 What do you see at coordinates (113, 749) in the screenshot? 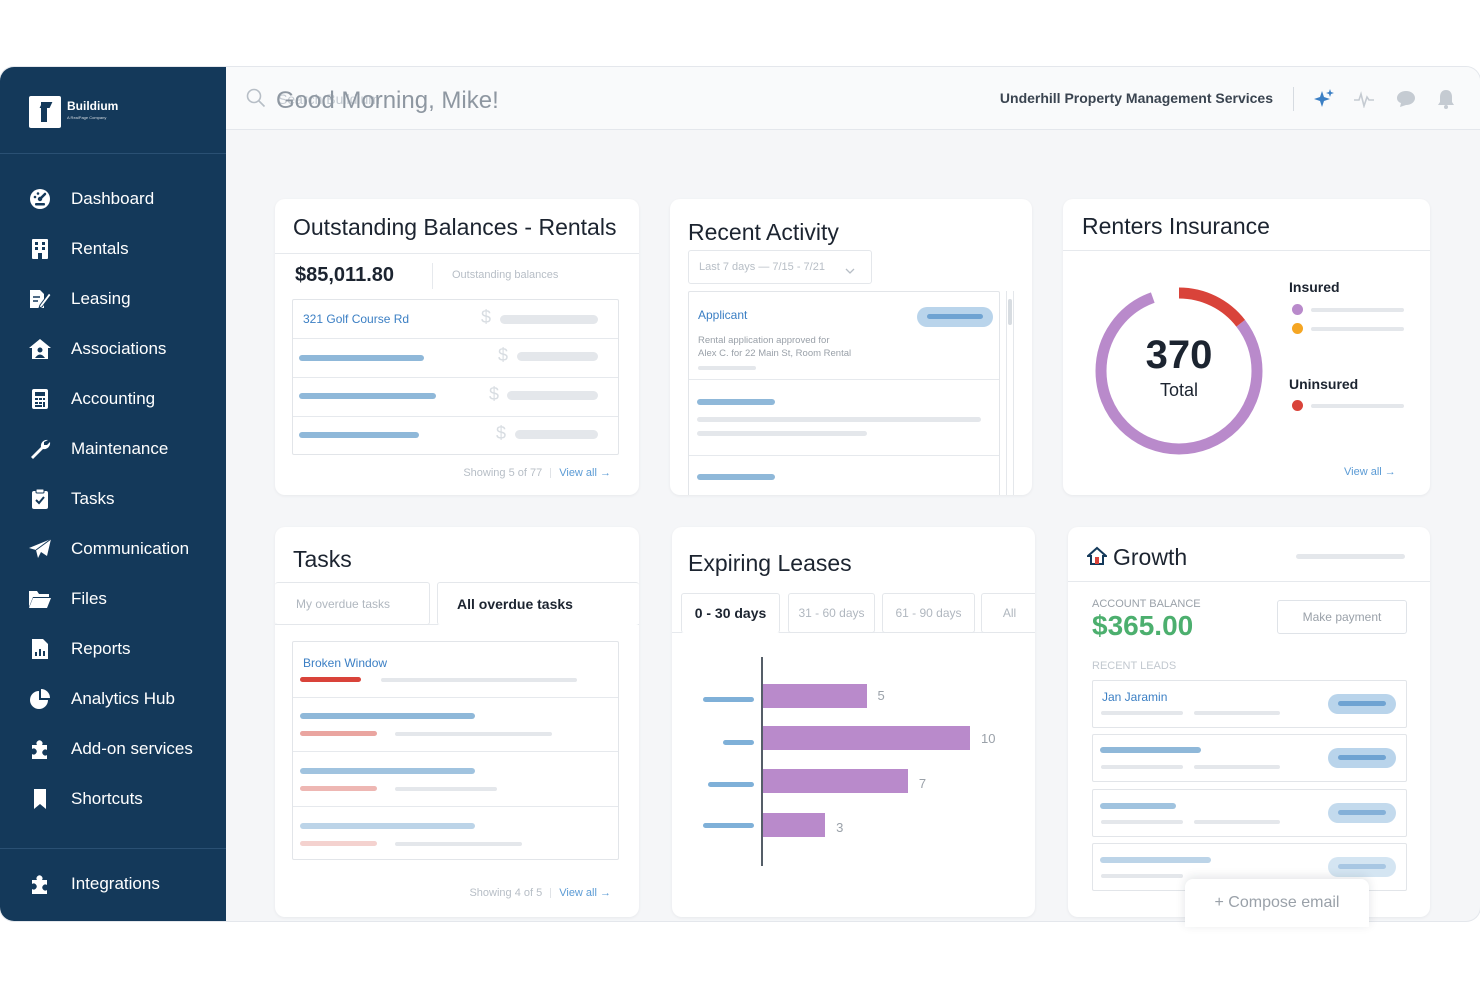
I see `sidebar-item-add-on-services: Add-on services` at bounding box center [113, 749].